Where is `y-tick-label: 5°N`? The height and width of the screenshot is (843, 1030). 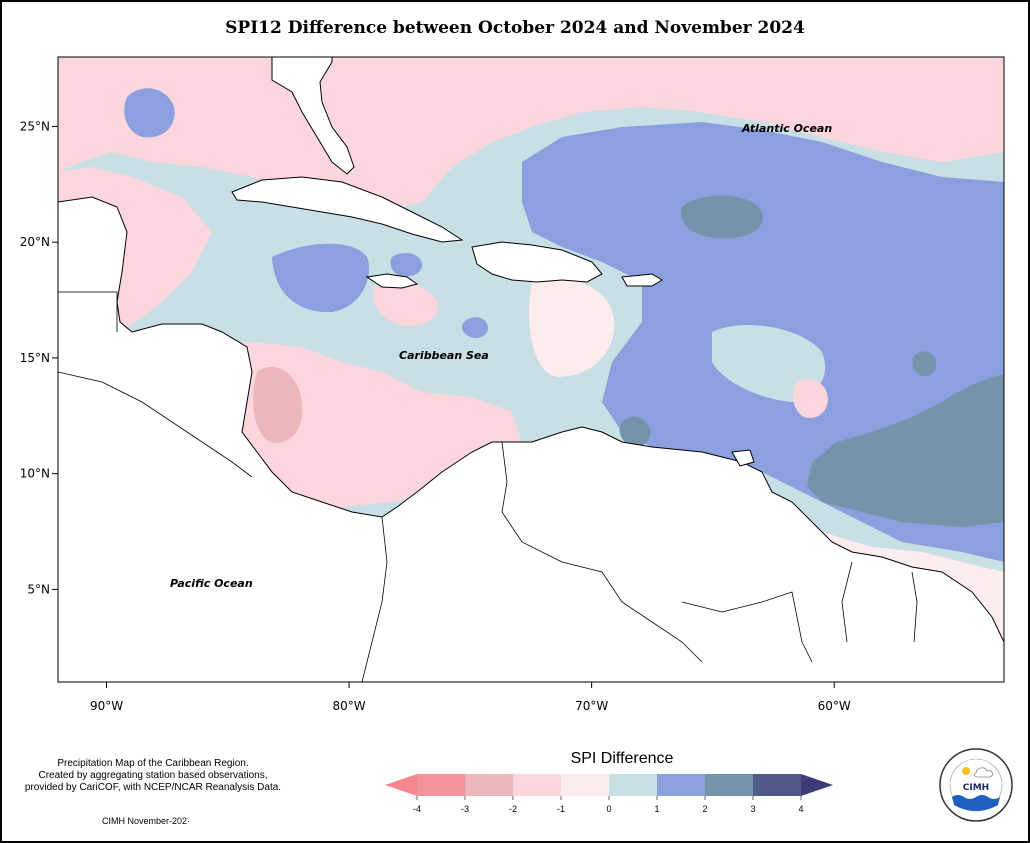 y-tick-label: 5°N is located at coordinates (38, 589).